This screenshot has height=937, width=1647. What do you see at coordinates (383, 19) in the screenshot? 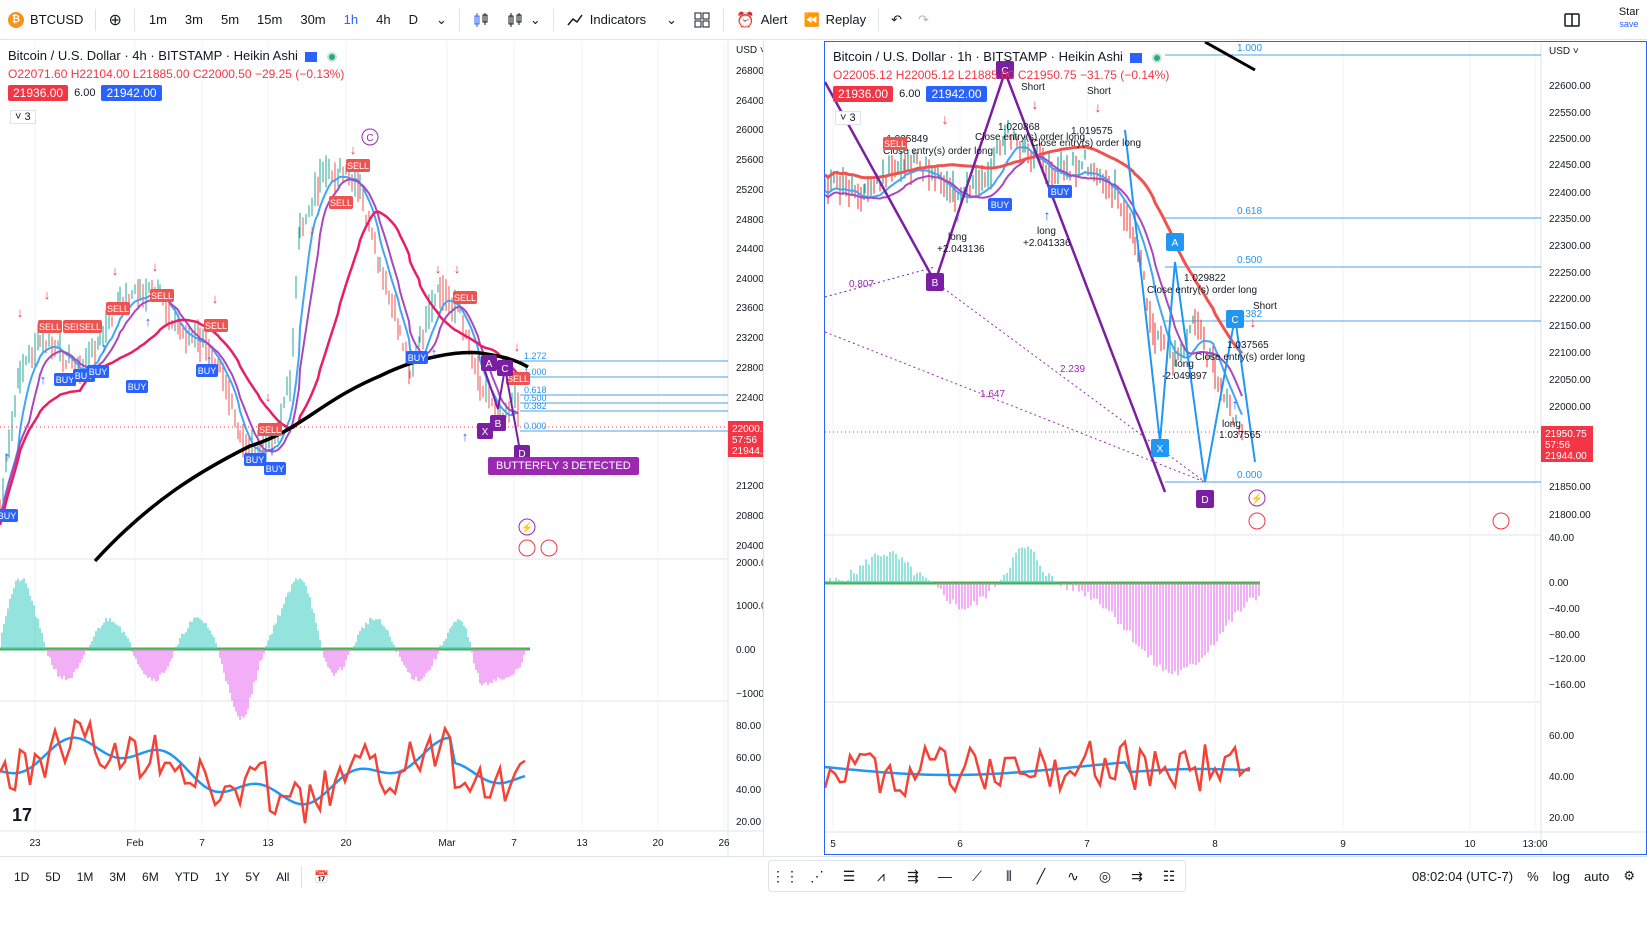
I see `interval-4h: 4h` at bounding box center [383, 19].